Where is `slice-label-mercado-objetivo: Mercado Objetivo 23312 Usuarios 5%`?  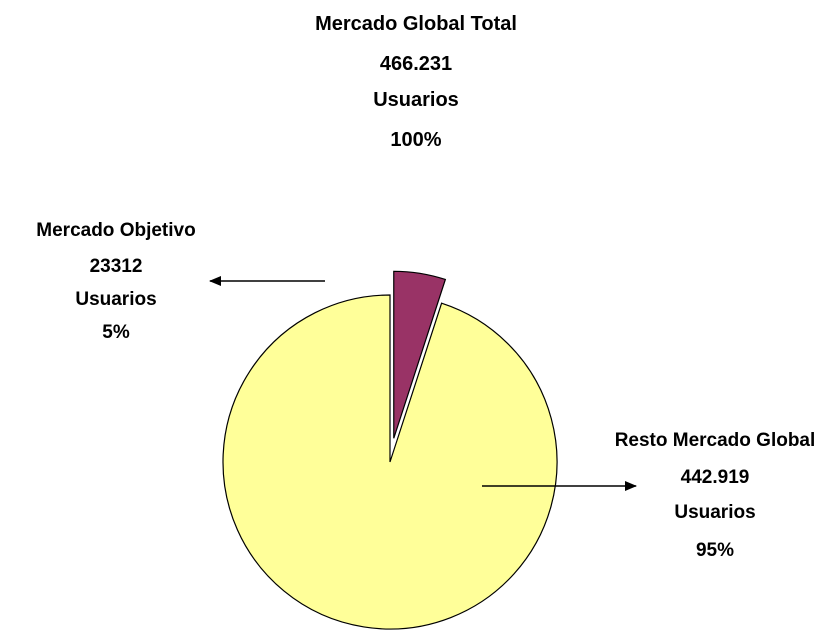
slice-label-mercado-objetivo: Mercado Objetivo 23312 Usuarios 5% is located at coordinates (180, 281).